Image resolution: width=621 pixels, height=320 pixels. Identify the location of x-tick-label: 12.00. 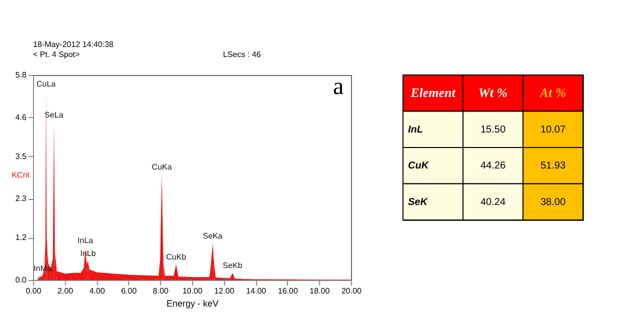
(224, 291).